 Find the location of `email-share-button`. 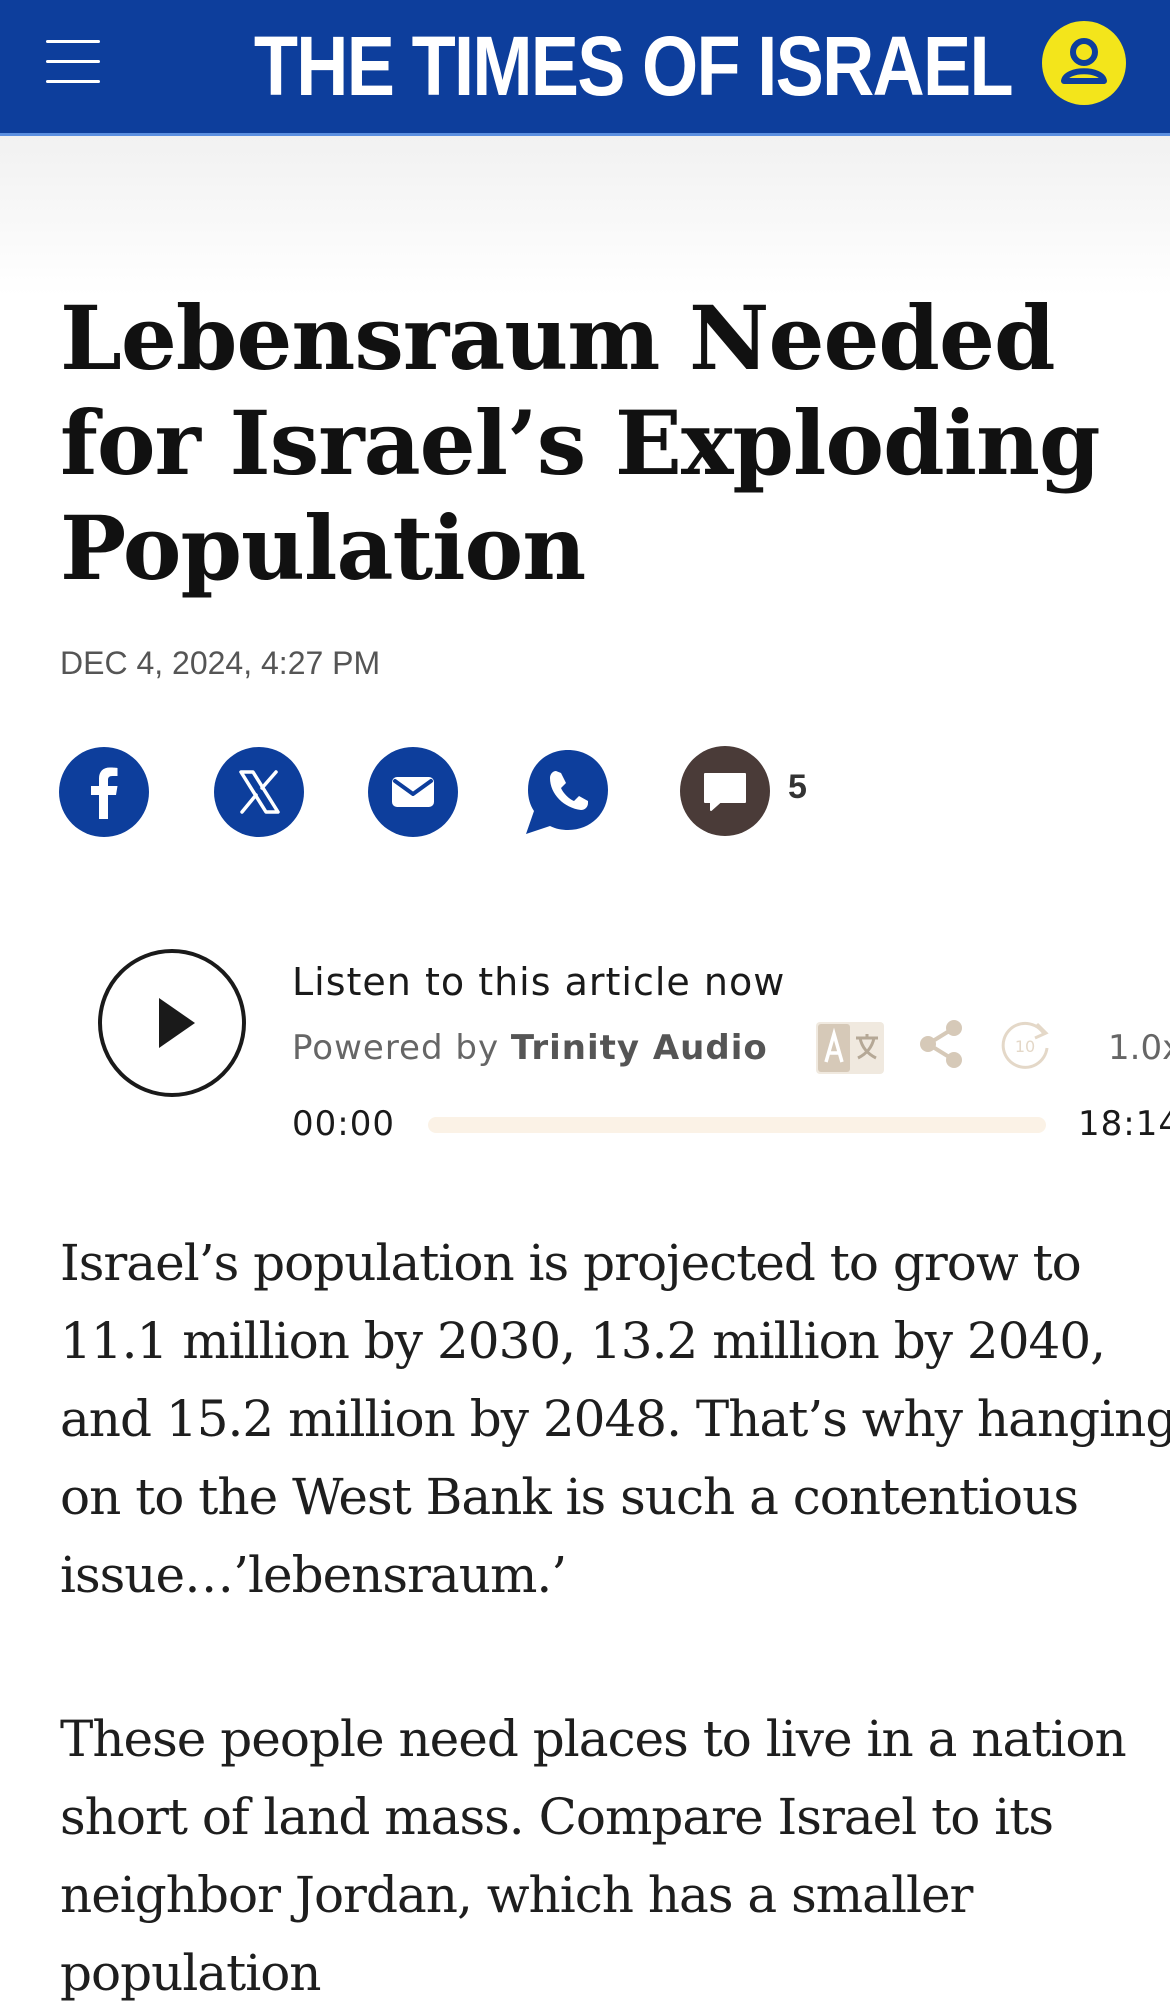

email-share-button is located at coordinates (413, 792).